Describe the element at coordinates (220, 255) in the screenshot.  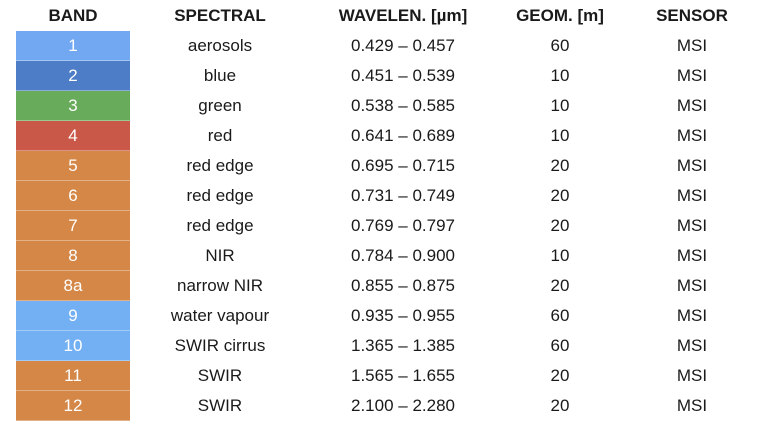
I see `spectral-cell: NIR` at that location.